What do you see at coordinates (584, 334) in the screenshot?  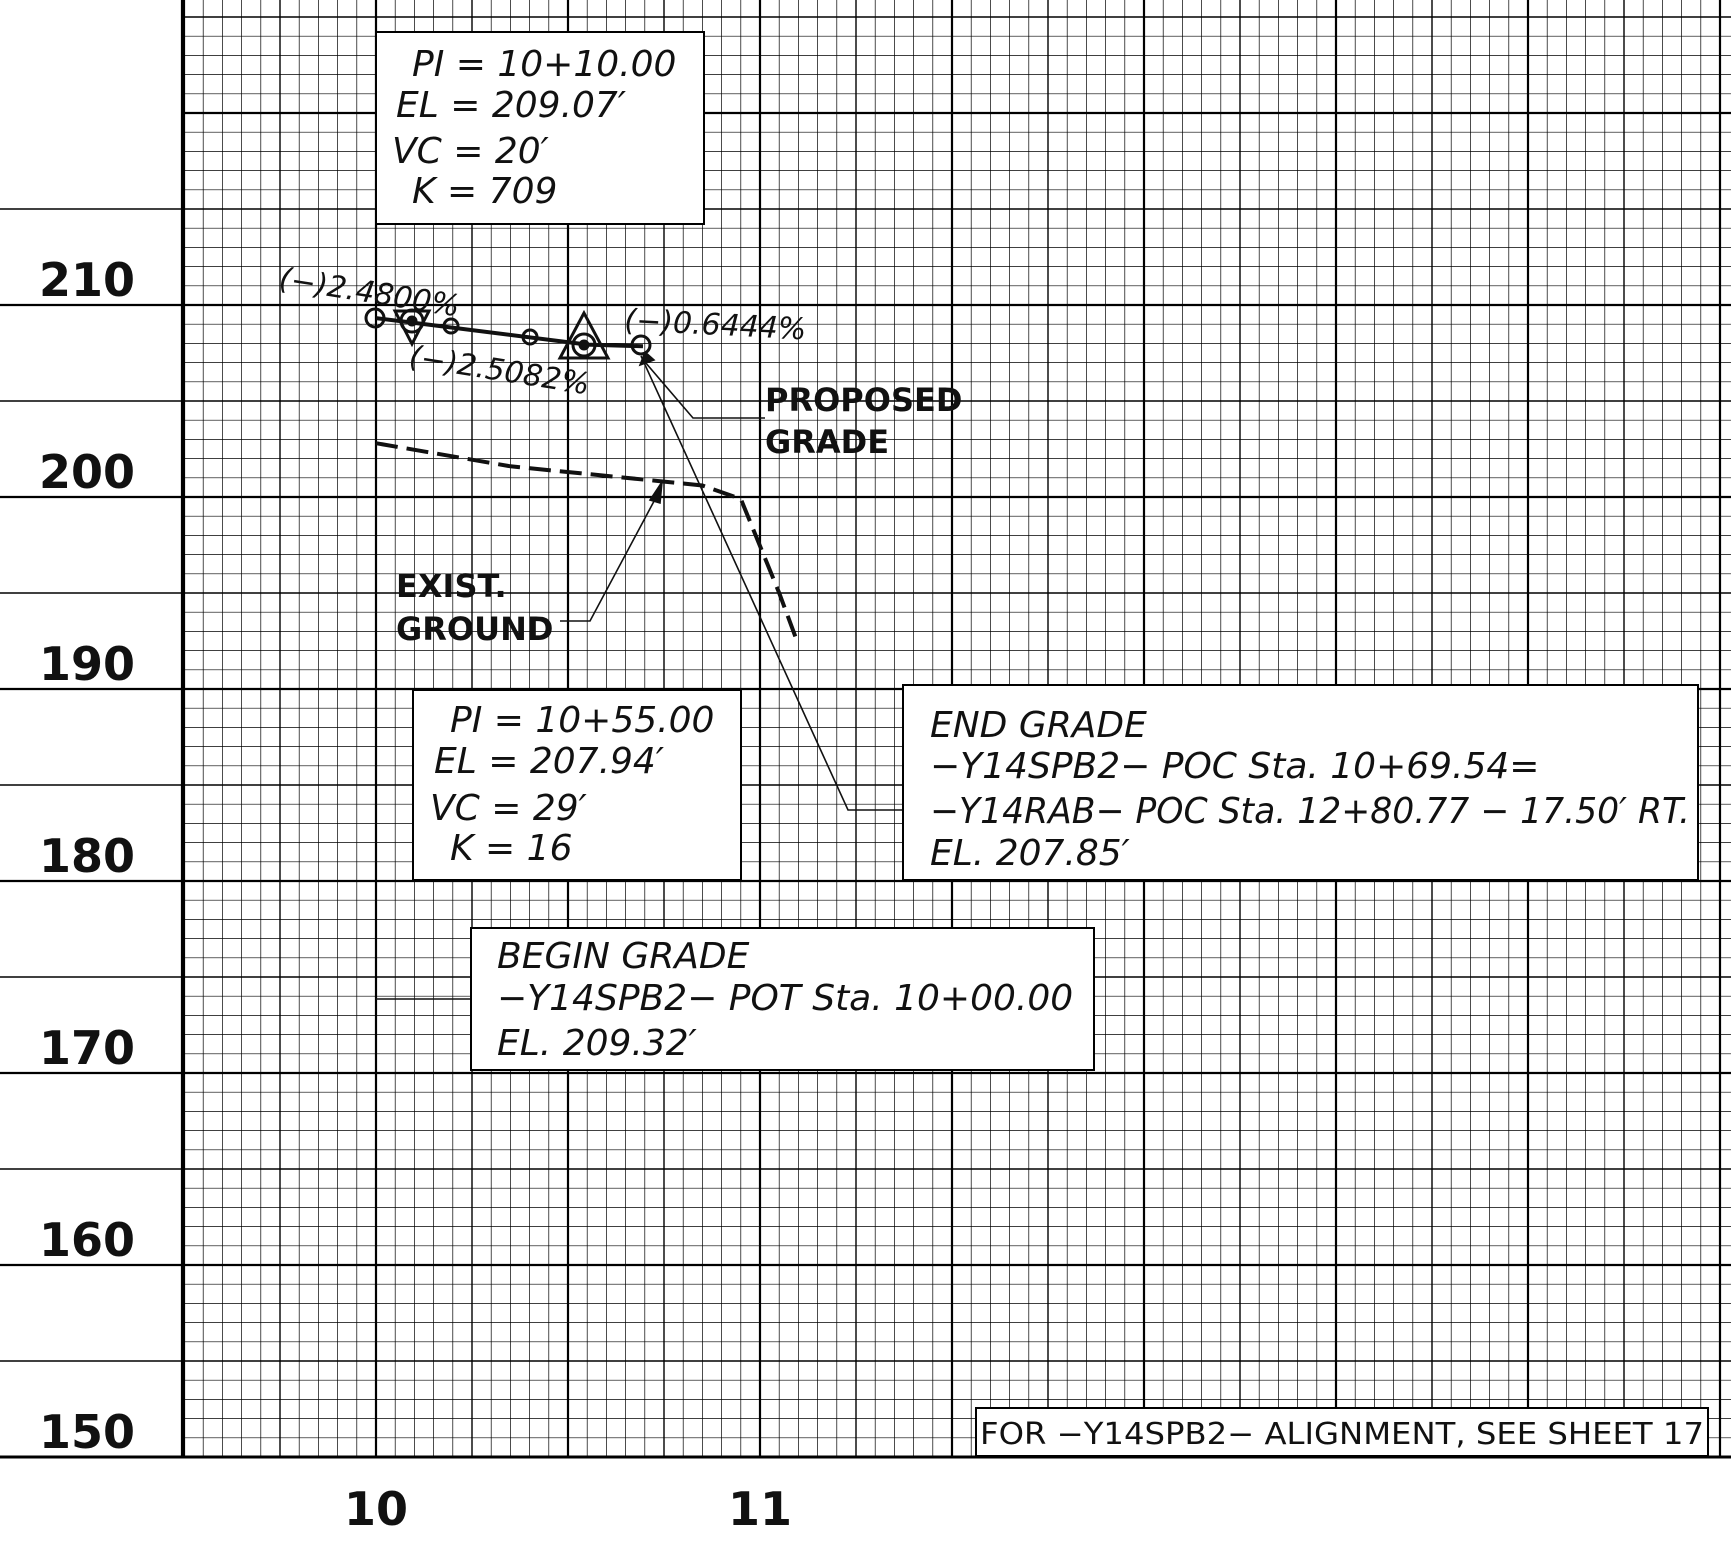 I see `pvi-2-crest-symbol` at bounding box center [584, 334].